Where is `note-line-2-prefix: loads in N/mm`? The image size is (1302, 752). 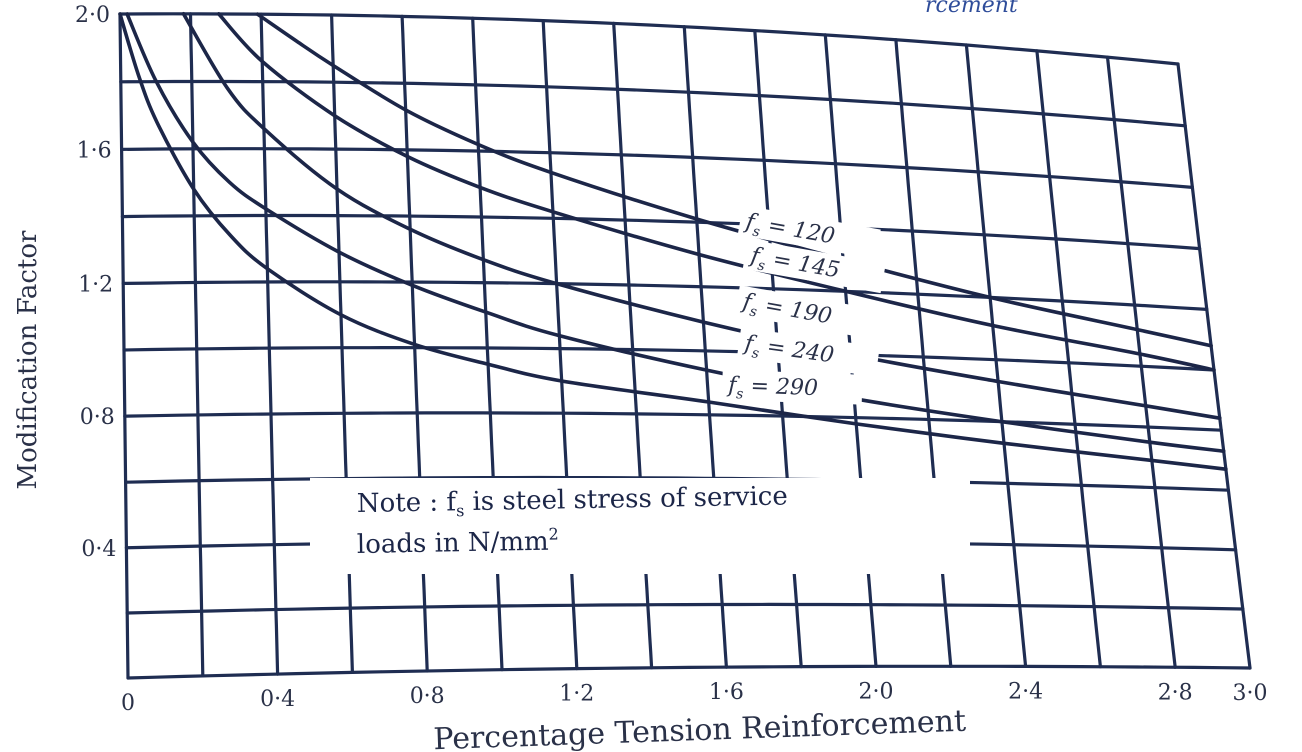 note-line-2-prefix: loads in N/mm is located at coordinates (453, 543).